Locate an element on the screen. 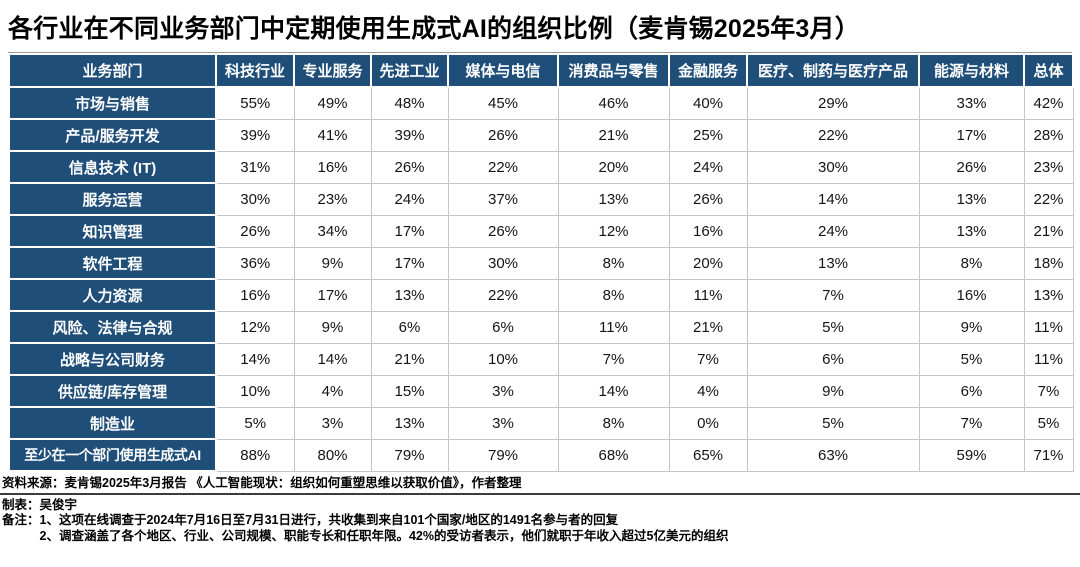 This screenshot has height=567, width=1080. table-row: 产品/服务开发 39% 41% 39% 26% 21% 25% 22% 17% 28% is located at coordinates (541, 135).